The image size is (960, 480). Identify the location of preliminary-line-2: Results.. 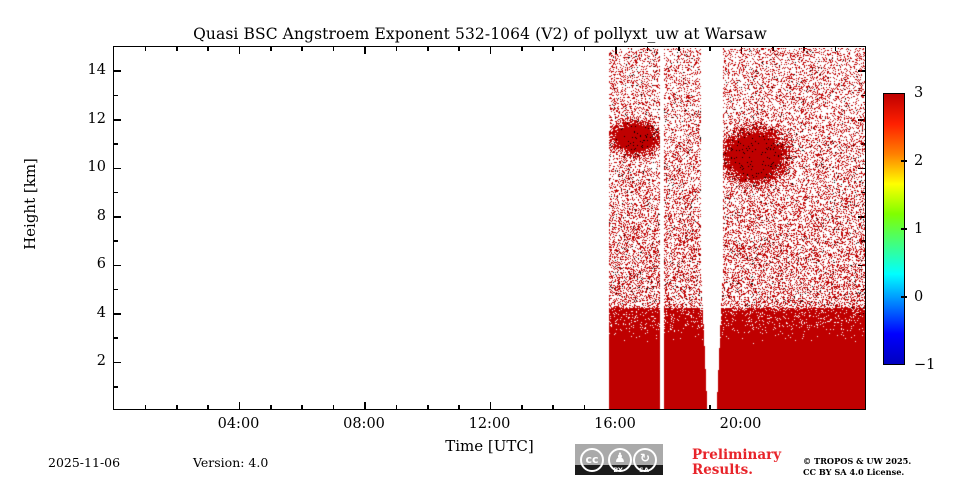
(722, 469).